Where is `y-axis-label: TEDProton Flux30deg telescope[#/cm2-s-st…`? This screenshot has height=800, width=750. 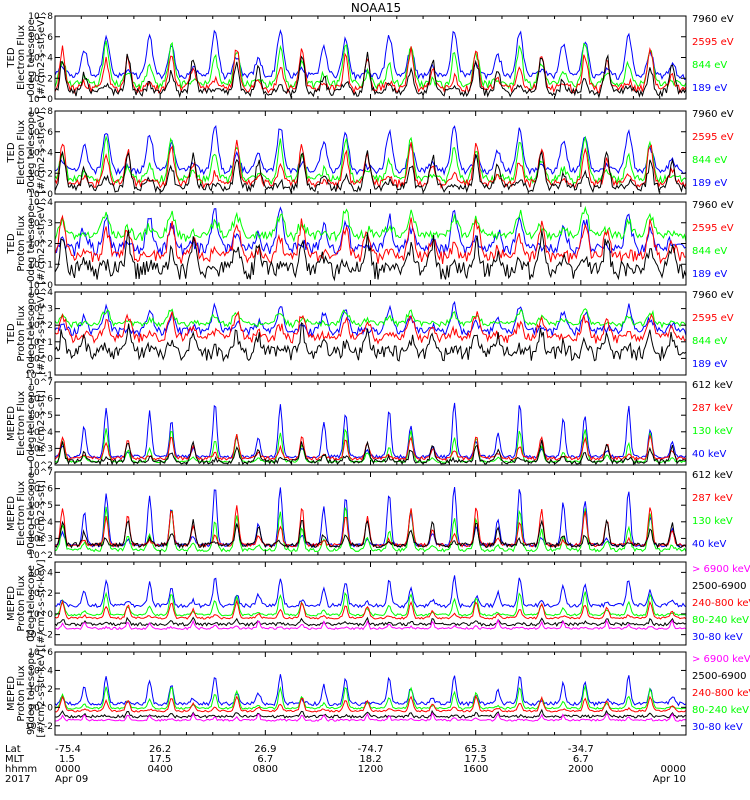
y-axis-label: TEDProton Flux30deg telescope[#/cm2-s-st… is located at coordinates (26, 333).